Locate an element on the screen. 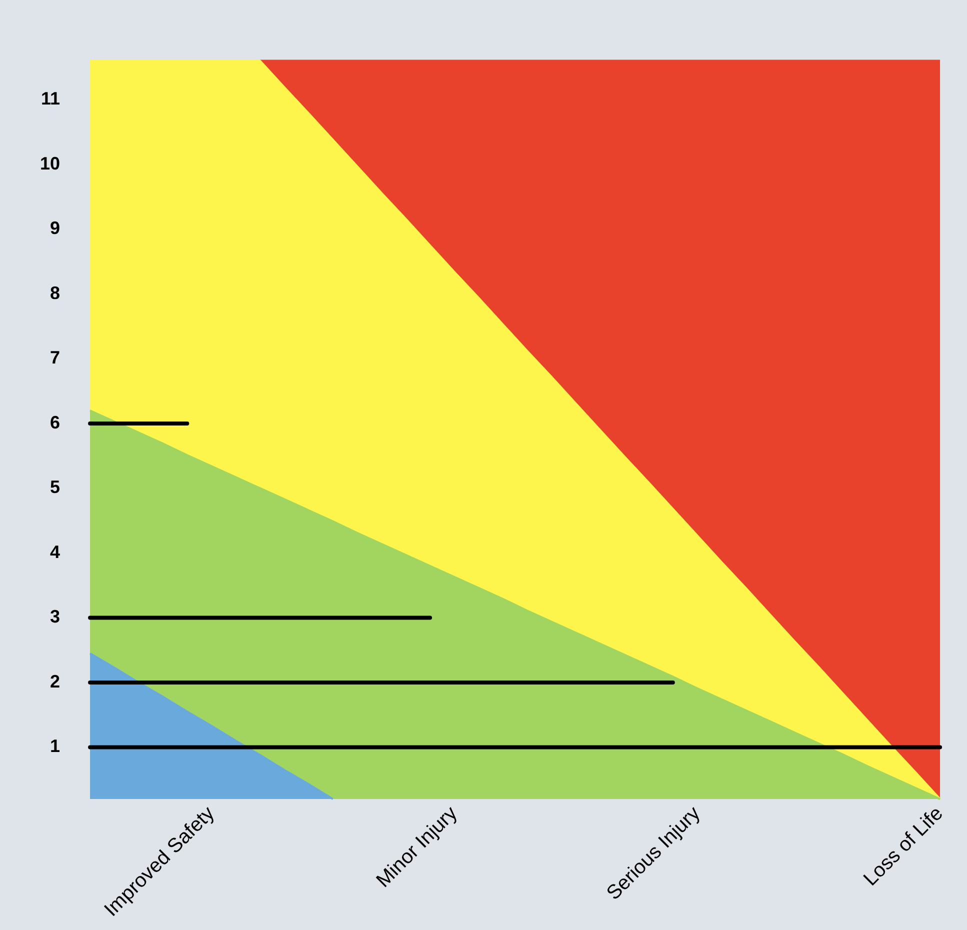 The width and height of the screenshot is (967, 930). y-tick-label: 7 is located at coordinates (55, 358).